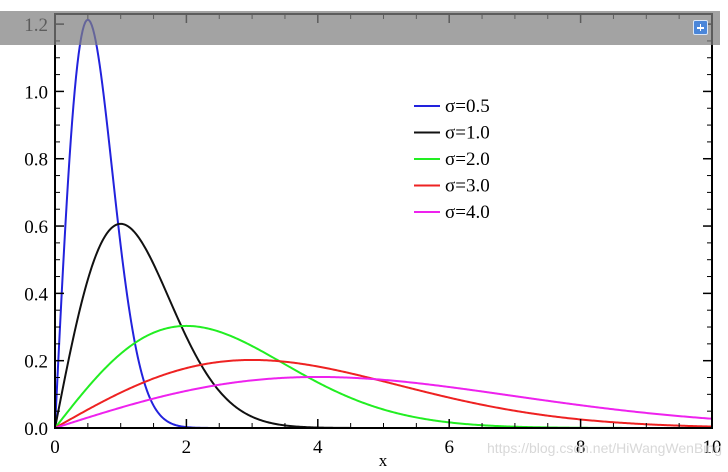  Describe the element at coordinates (449, 447) in the screenshot. I see `x-tick-label: 6` at that location.